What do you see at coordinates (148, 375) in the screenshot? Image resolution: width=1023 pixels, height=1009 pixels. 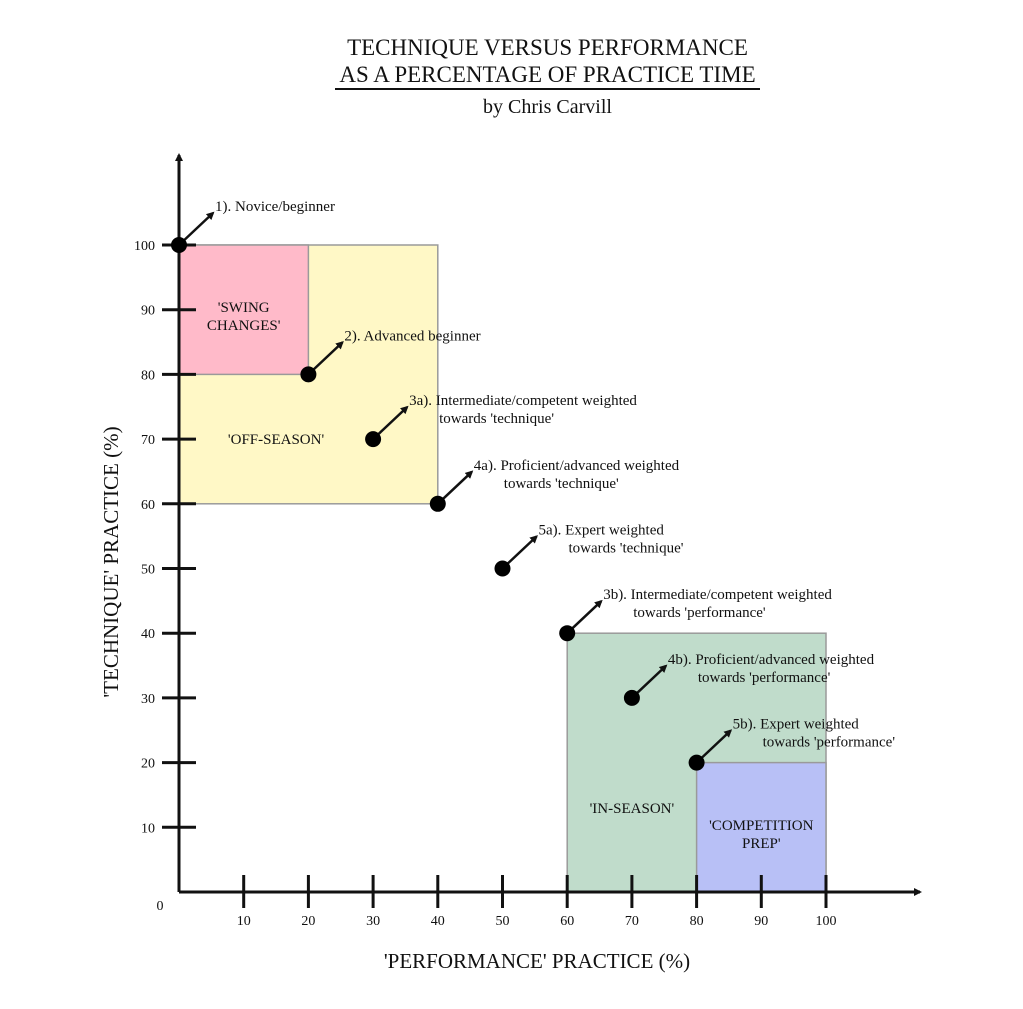 I see `y-tick-label: 80` at bounding box center [148, 375].